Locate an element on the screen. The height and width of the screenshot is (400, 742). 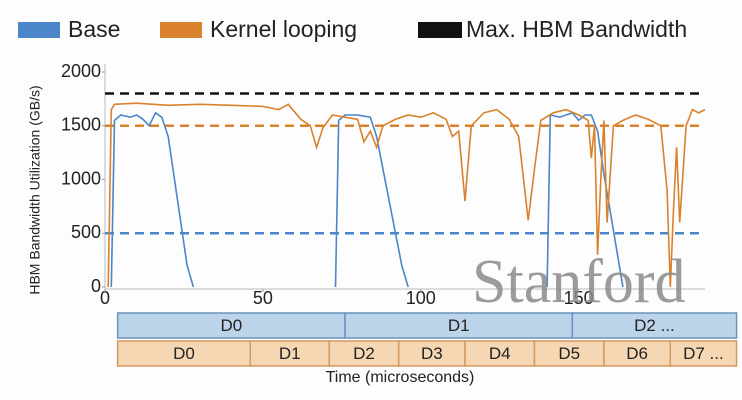
x-tick-label: 150 is located at coordinates (579, 298).